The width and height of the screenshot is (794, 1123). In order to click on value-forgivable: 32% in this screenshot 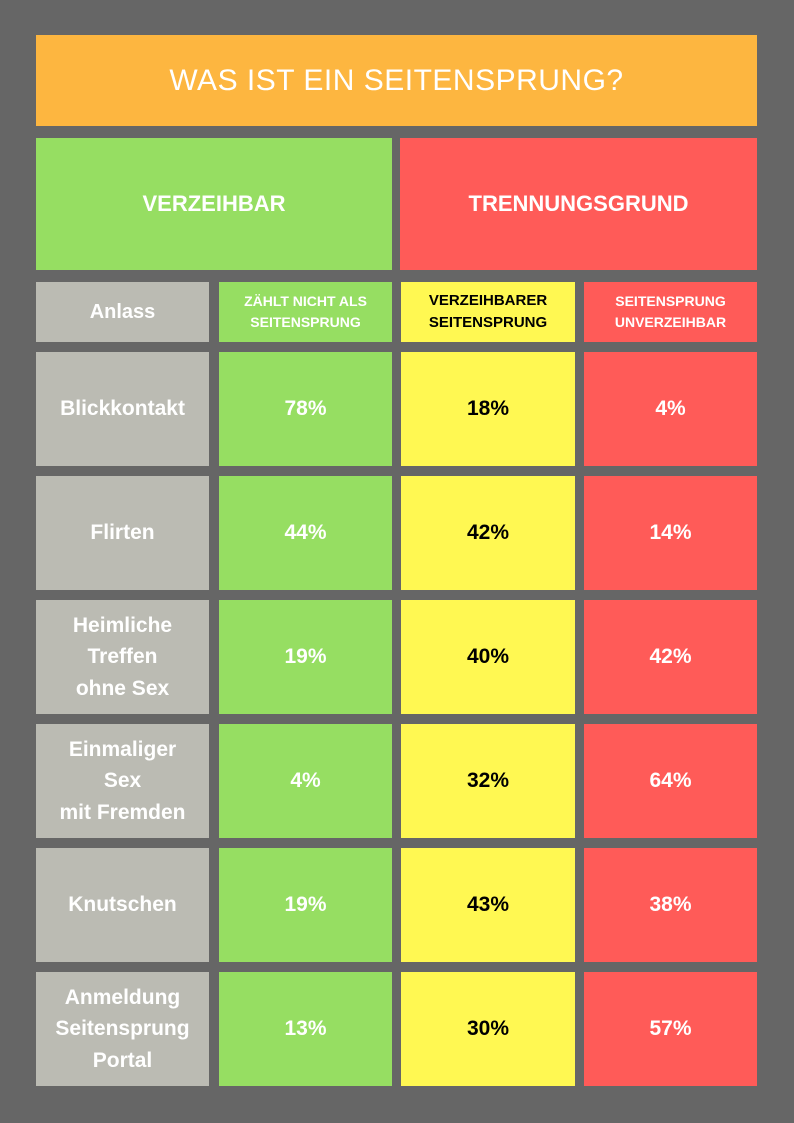, I will do `click(488, 781)`.